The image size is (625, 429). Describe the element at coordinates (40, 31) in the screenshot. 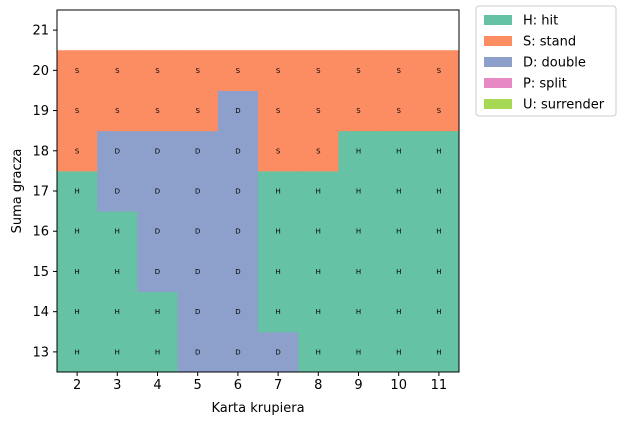

I see `y-tick-label-21: 21` at that location.